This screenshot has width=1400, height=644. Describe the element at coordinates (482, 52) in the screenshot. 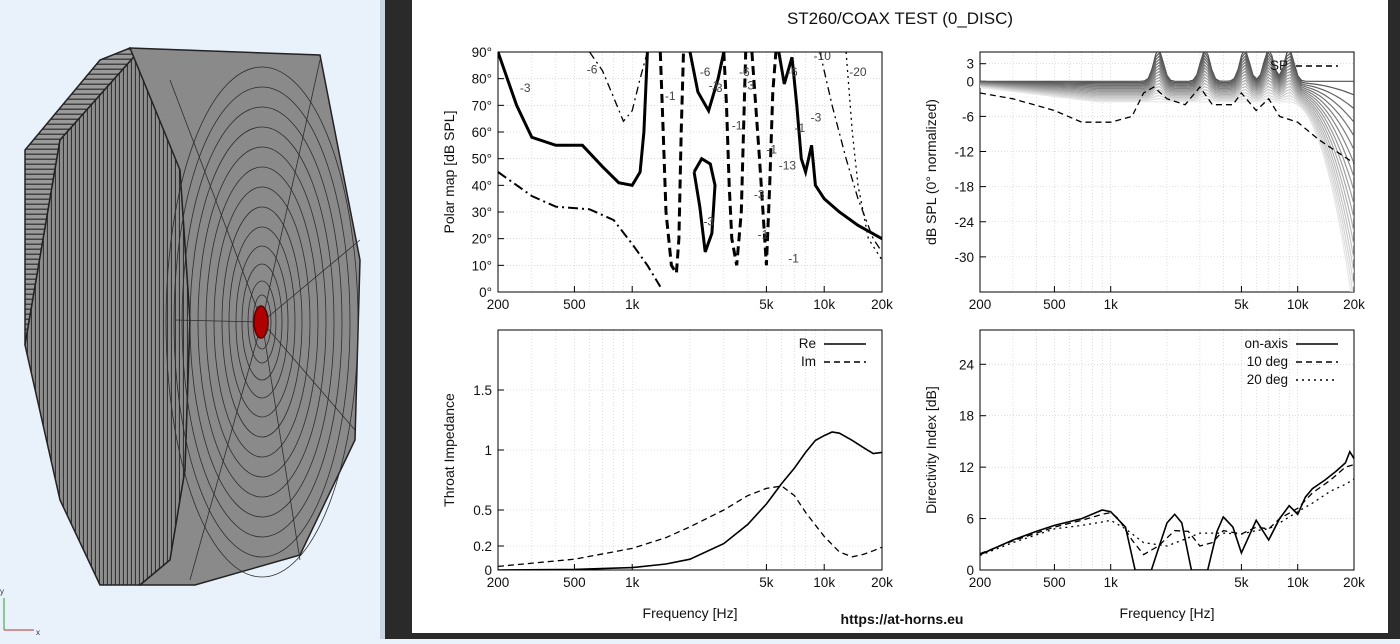

I see `y-tick-label: 90°` at that location.